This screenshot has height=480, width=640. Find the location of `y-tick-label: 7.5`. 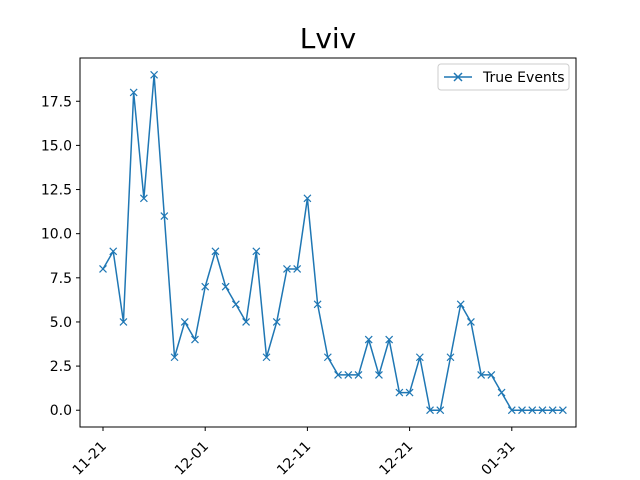

y-tick-label: 7.5 is located at coordinates (61, 279).